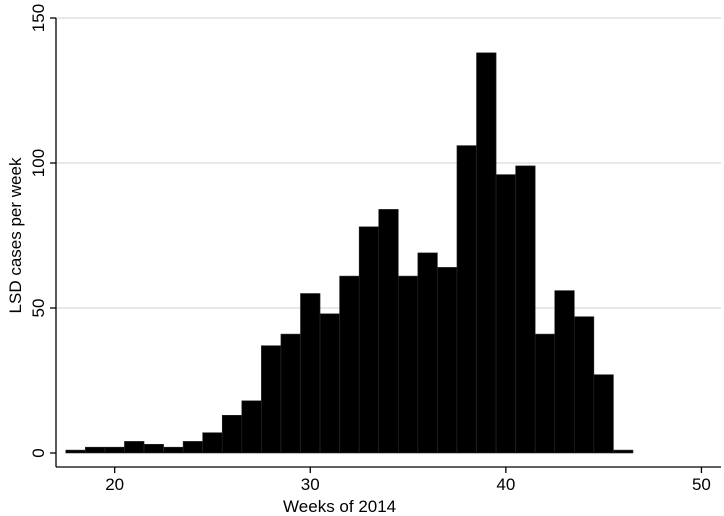 This screenshot has height=516, width=724. What do you see at coordinates (38, 308) in the screenshot?
I see `y-tick-label: 50` at bounding box center [38, 308].